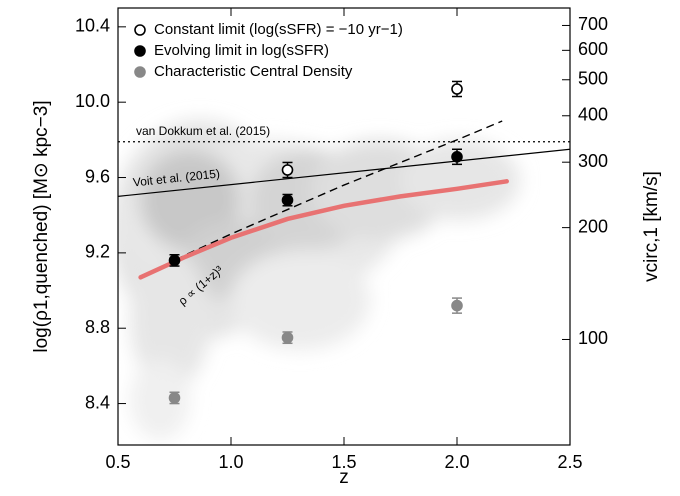 The height and width of the screenshot is (496, 680). Describe the element at coordinates (97, 252) in the screenshot. I see `y-tick-label: 9.2` at that location.